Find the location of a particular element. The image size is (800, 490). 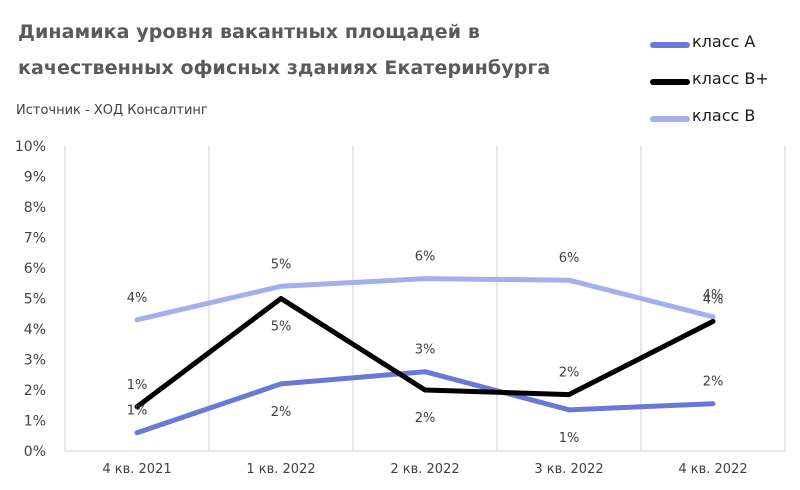

x-tick-label: 4 кв. 2021 is located at coordinates (136, 469).